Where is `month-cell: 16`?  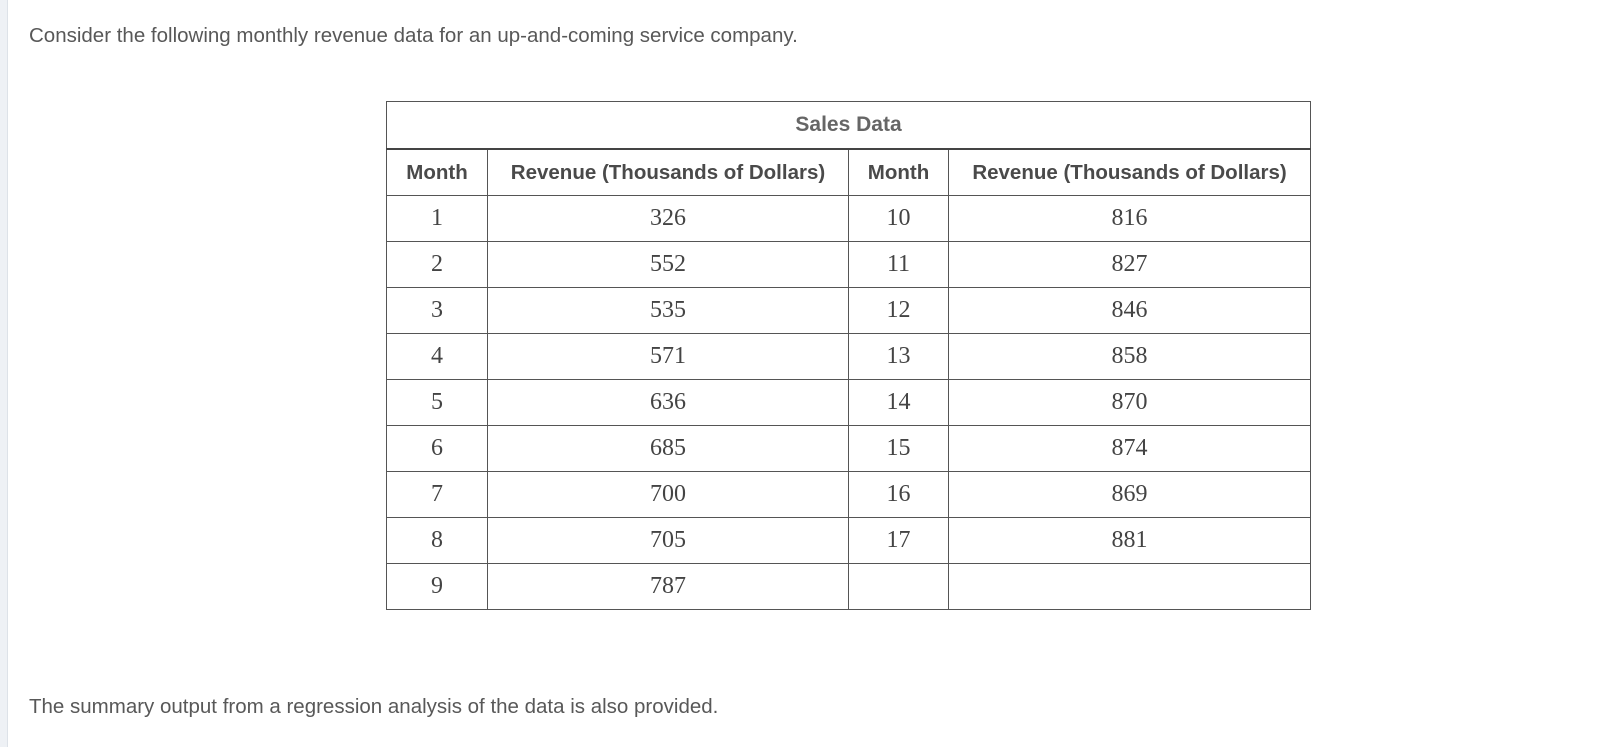 month-cell: 16 is located at coordinates (898, 494).